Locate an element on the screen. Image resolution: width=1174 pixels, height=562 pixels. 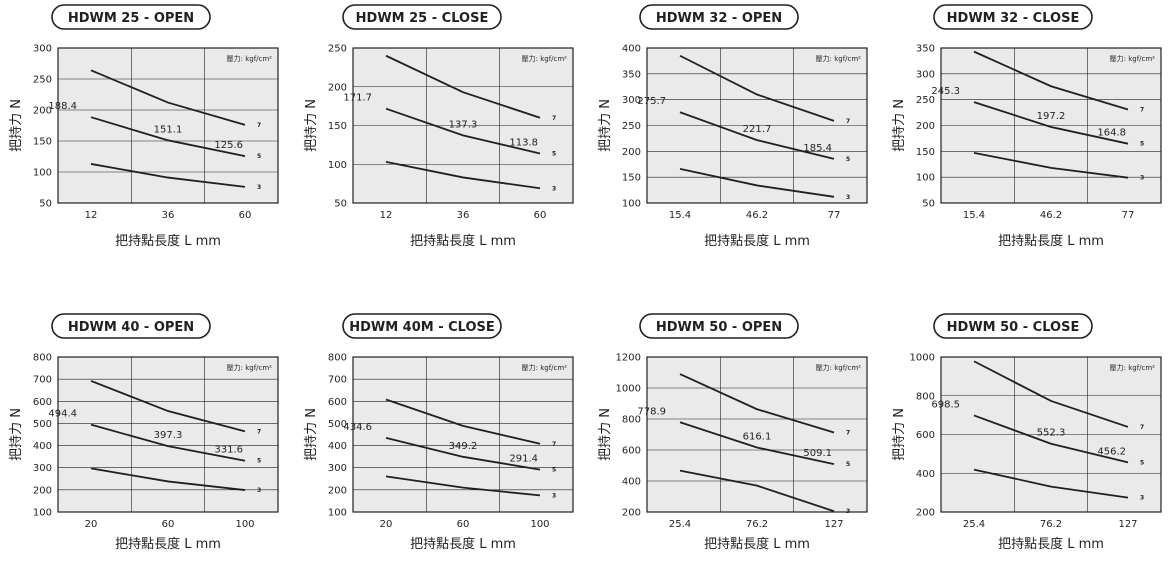
plot-area is located at coordinates (463, 434).